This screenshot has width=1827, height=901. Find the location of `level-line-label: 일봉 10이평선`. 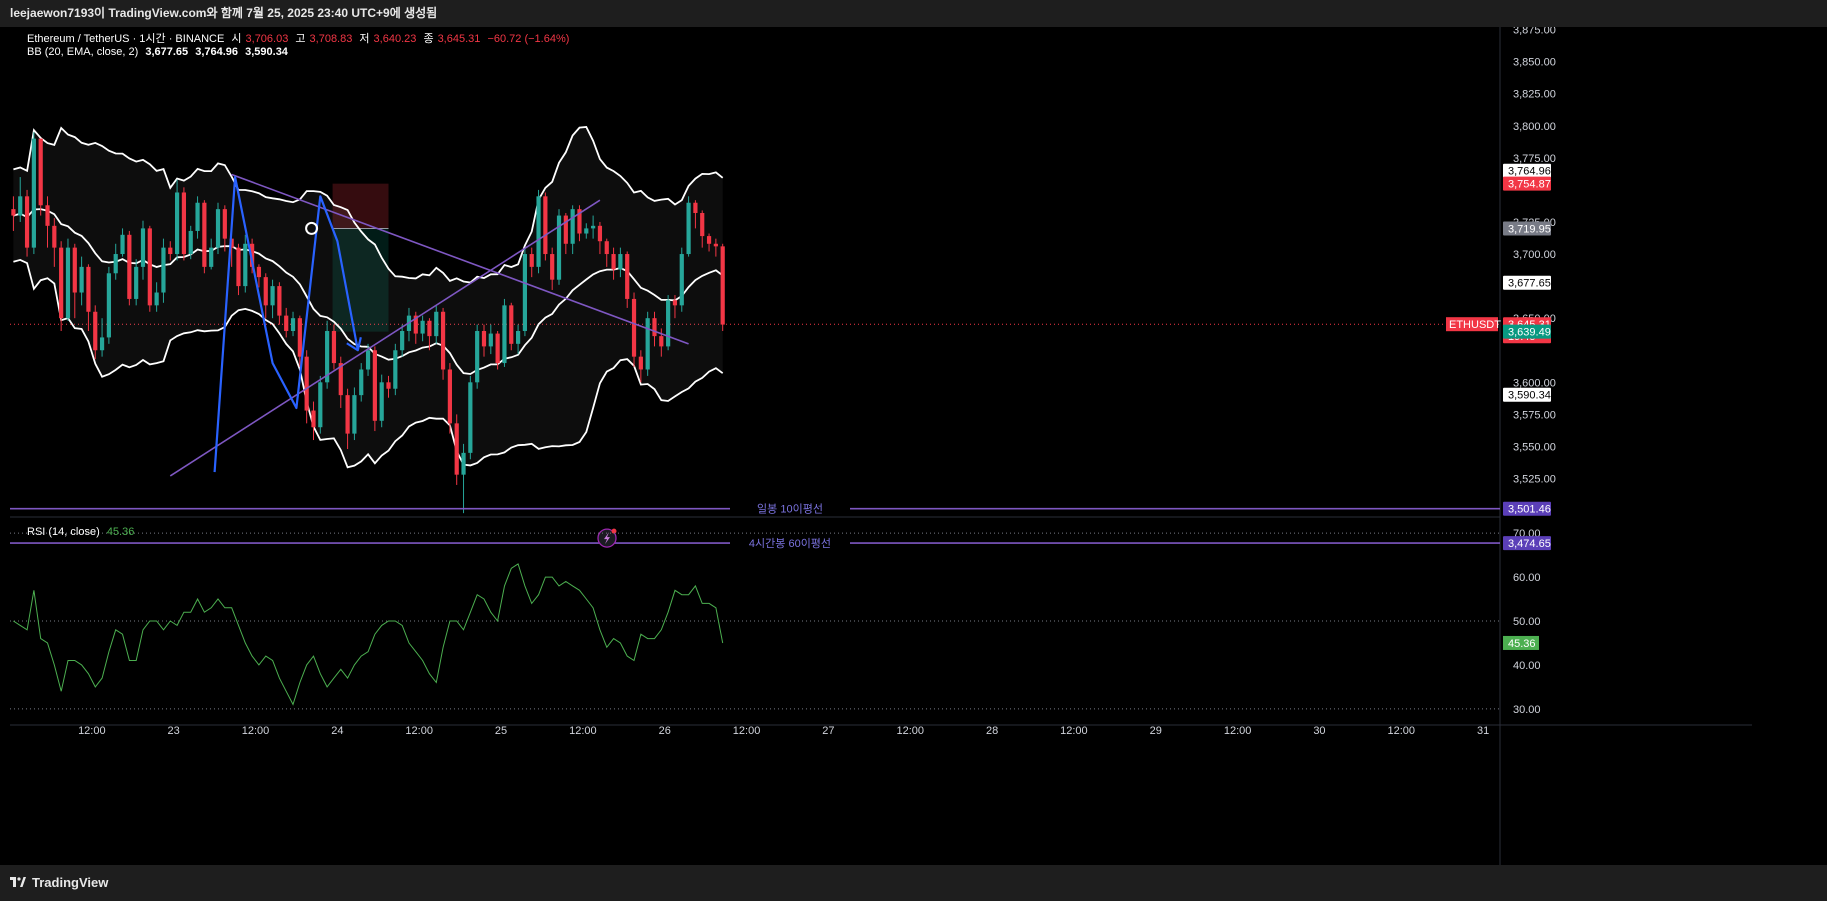

level-line-label: 일봉 10이평선 is located at coordinates (790, 509).